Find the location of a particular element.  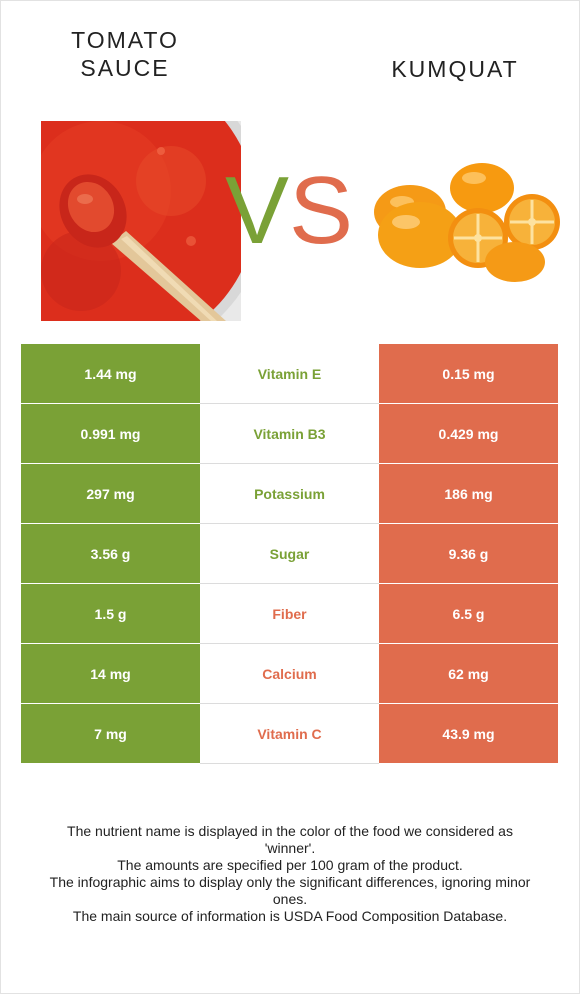

comparison-row: 3.56 g Sugar 9.36 g is located at coordinates (289, 553).